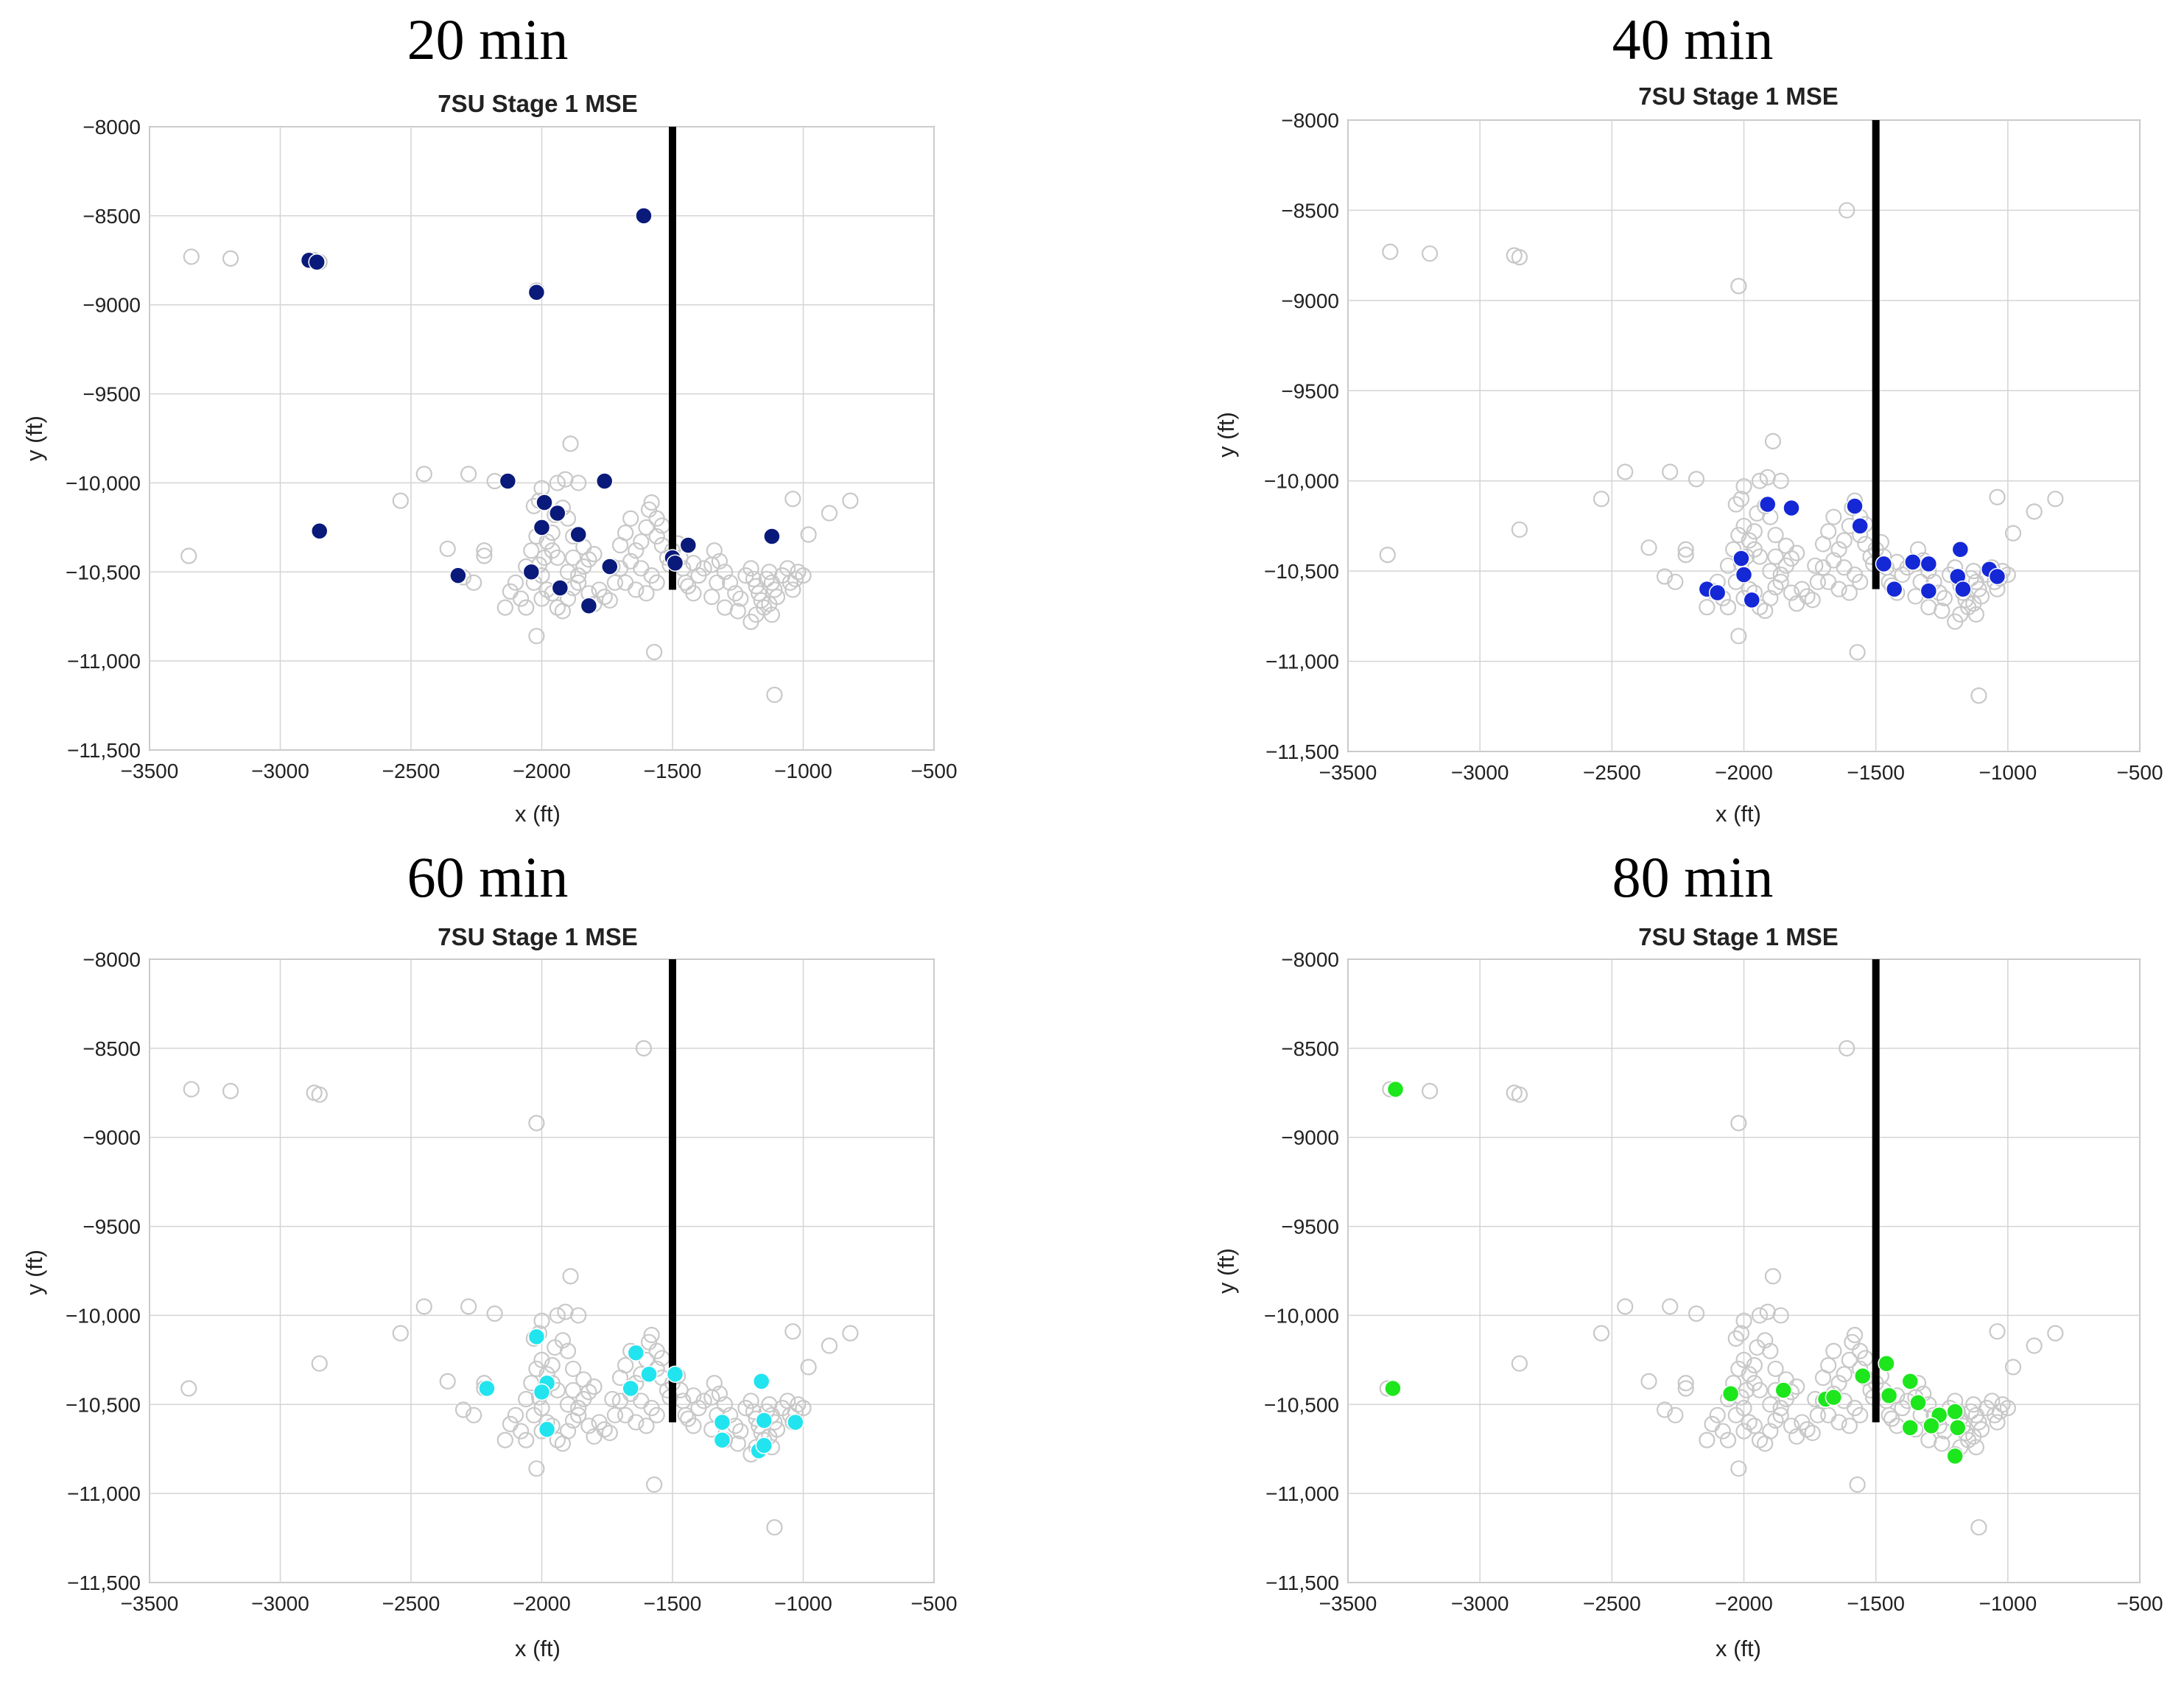 This screenshot has width=2184, height=1682. I want to click on x-tick-label: −3000, so click(1480, 772).